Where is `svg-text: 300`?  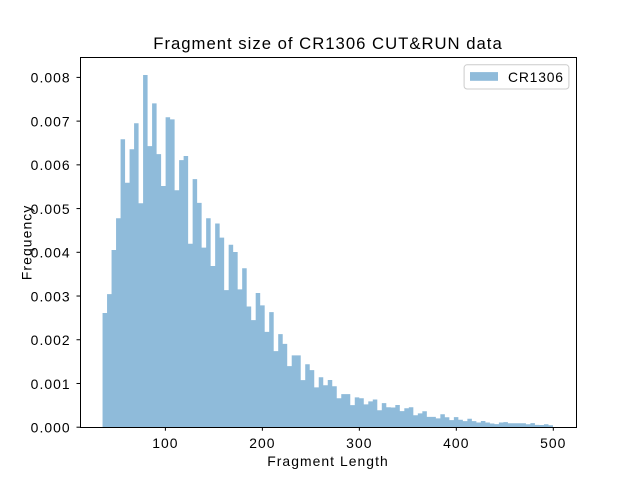 svg-text: 300 is located at coordinates (359, 443).